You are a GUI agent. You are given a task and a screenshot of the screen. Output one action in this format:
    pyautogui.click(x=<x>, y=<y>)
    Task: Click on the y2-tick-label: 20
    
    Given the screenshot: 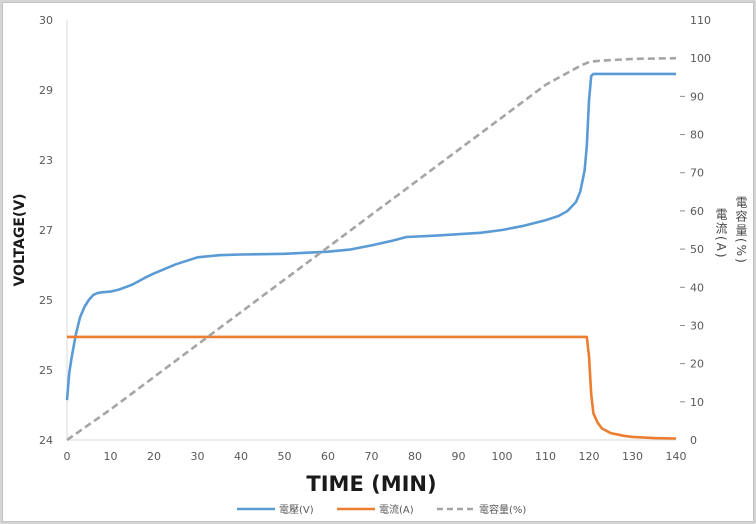 What is the action you would take?
    pyautogui.click(x=697, y=364)
    